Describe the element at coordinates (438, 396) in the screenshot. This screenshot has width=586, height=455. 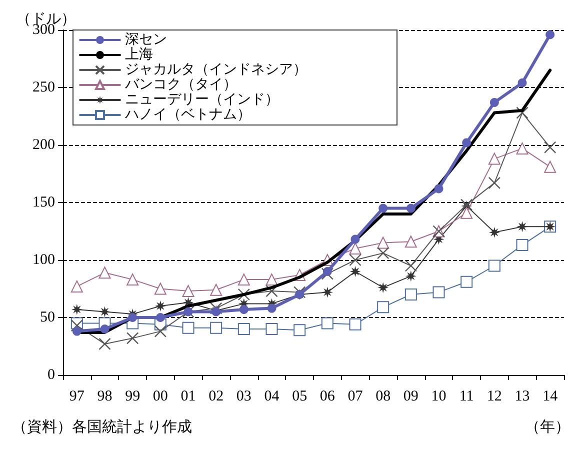
I see `x-tick-label: 10` at that location.